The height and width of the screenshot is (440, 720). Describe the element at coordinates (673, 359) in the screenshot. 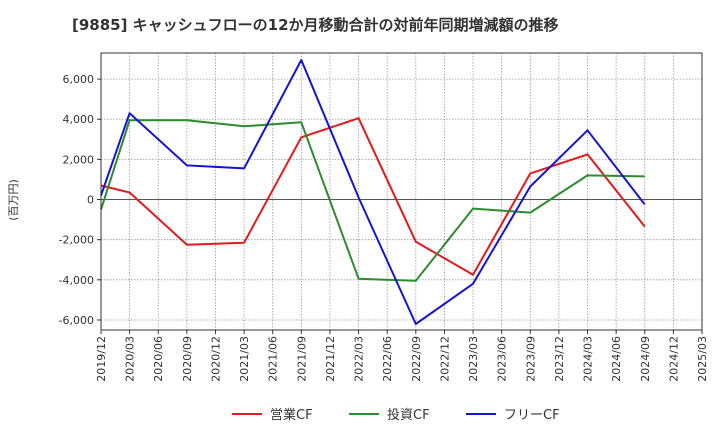

I see `x-tick-label: 2024/12` at that location.